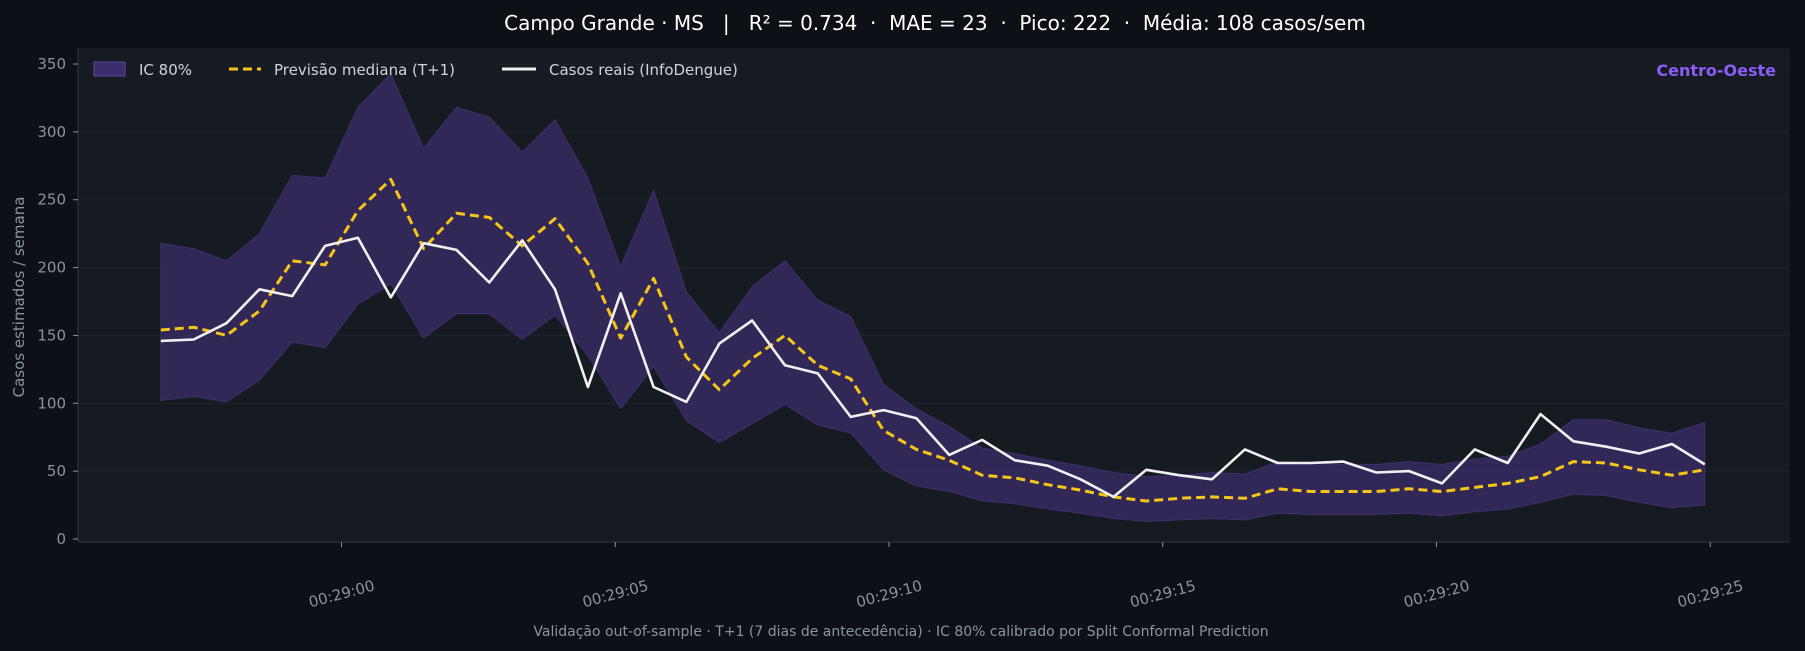  What do you see at coordinates (61, 539) in the screenshot?
I see `y-tick-label-0: 0` at bounding box center [61, 539].